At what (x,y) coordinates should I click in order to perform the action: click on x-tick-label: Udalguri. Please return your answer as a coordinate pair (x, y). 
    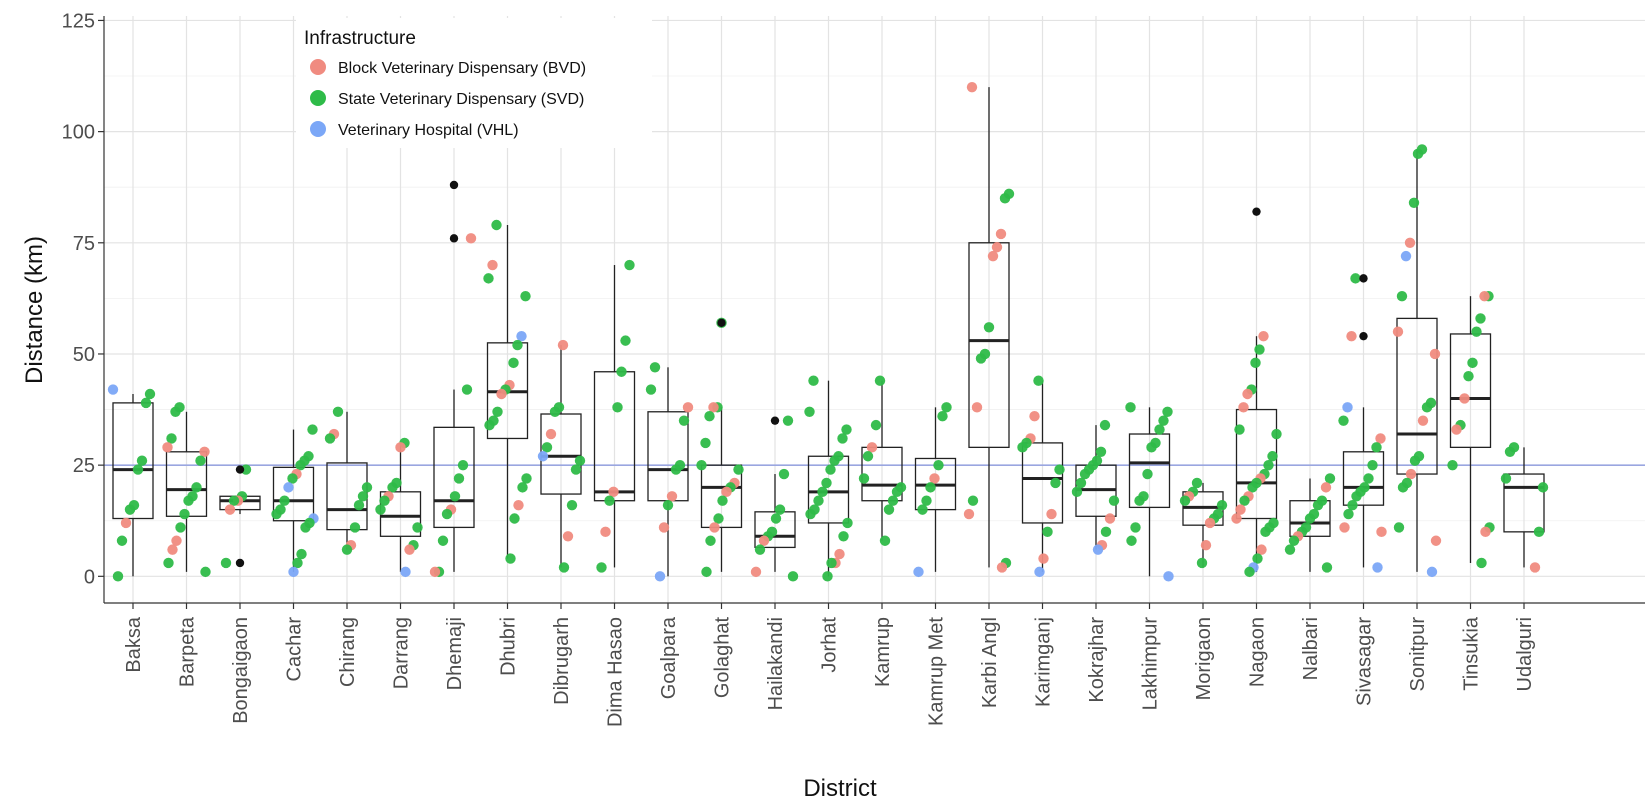
    Looking at the image, I should click on (1525, 654).